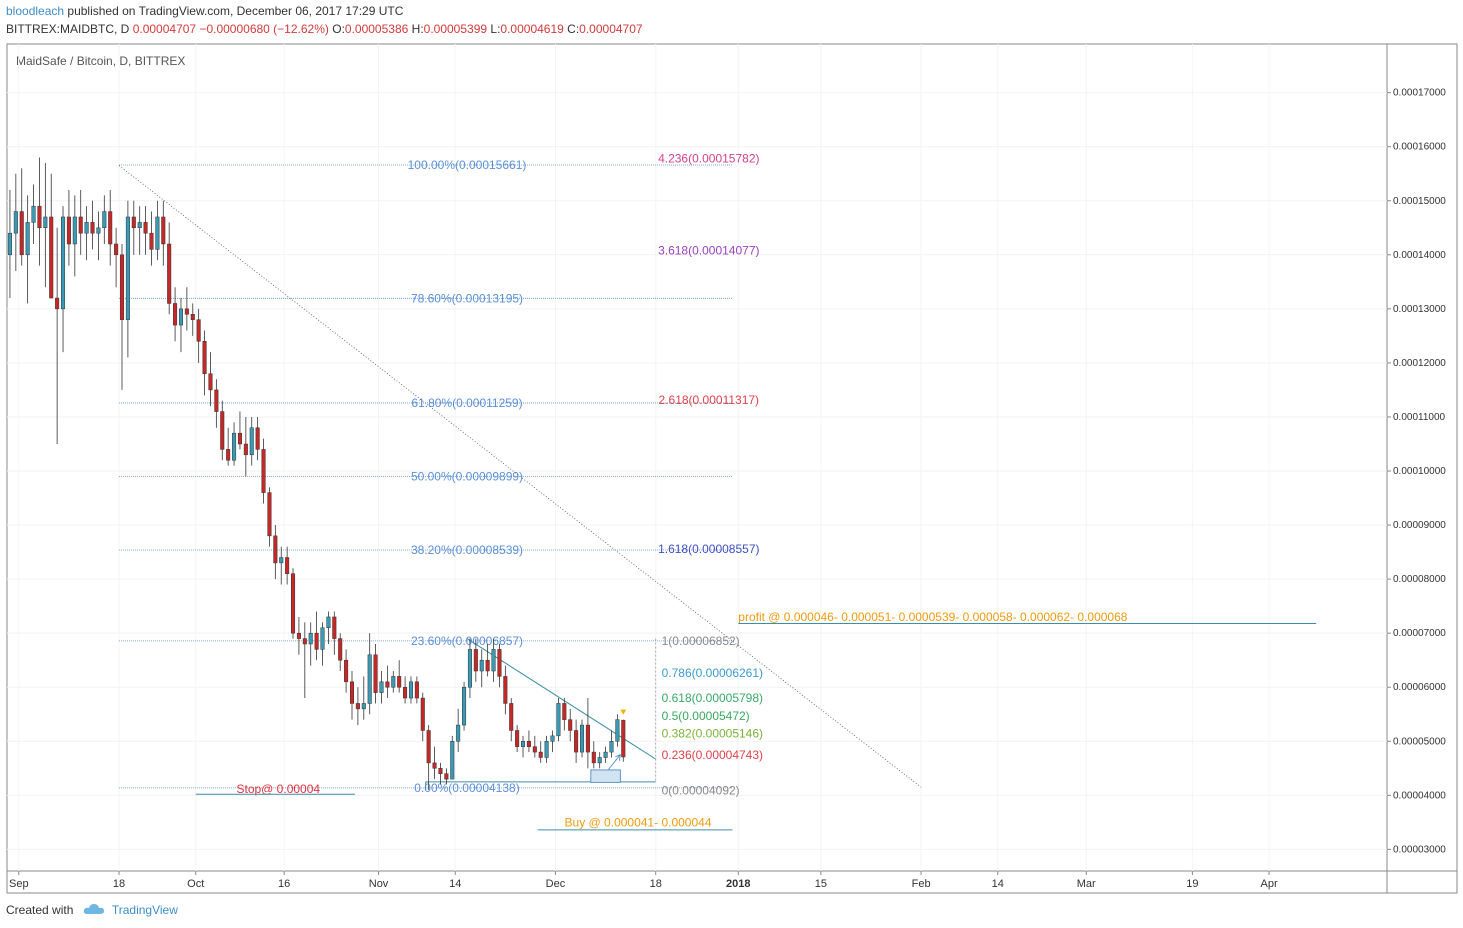  What do you see at coordinates (738, 884) in the screenshot?
I see `time-tick-label: 2018` at bounding box center [738, 884].